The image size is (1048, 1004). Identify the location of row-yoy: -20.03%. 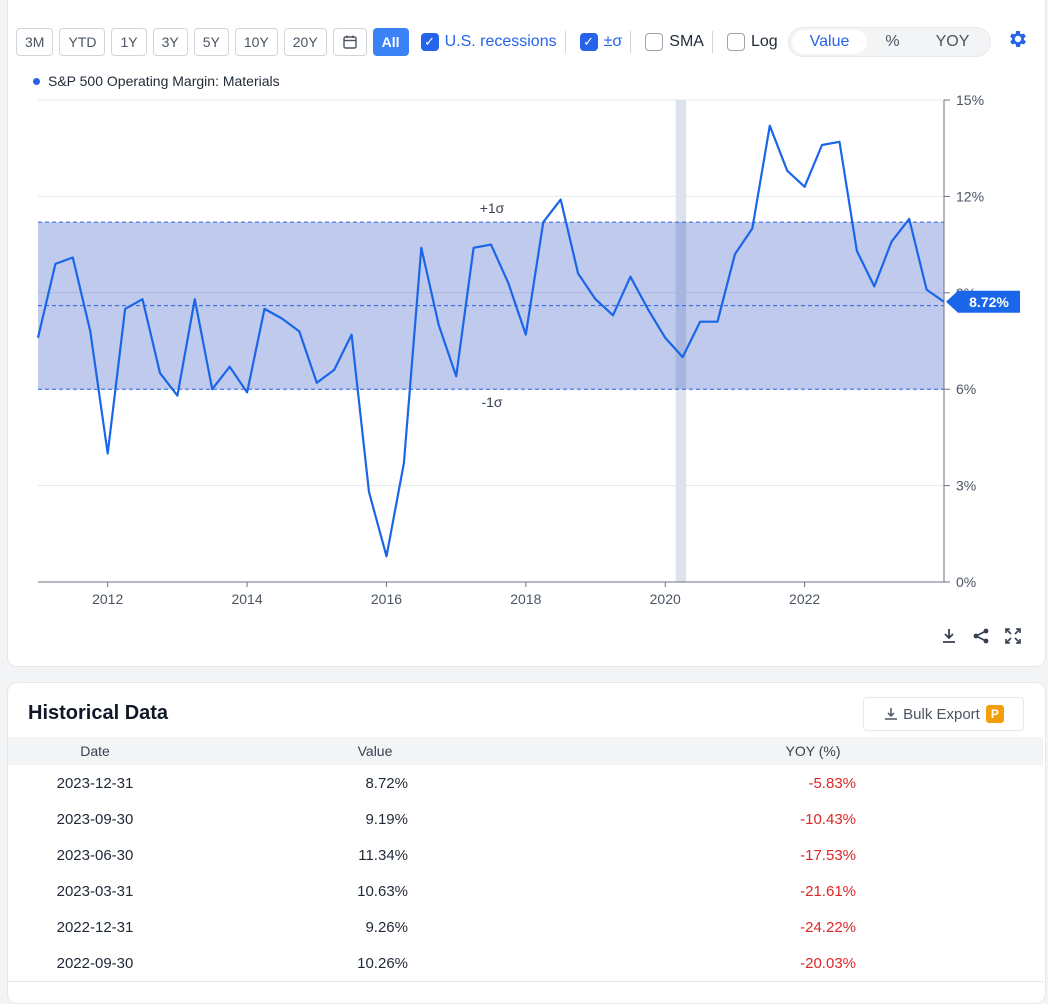
(828, 963).